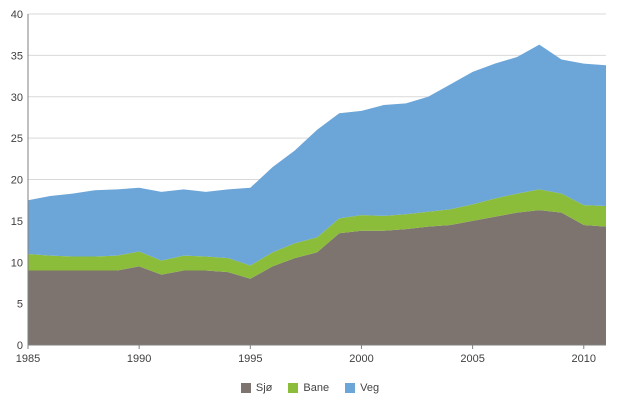  What do you see at coordinates (245, 388) in the screenshot?
I see `legend-swatch-sjo` at bounding box center [245, 388].